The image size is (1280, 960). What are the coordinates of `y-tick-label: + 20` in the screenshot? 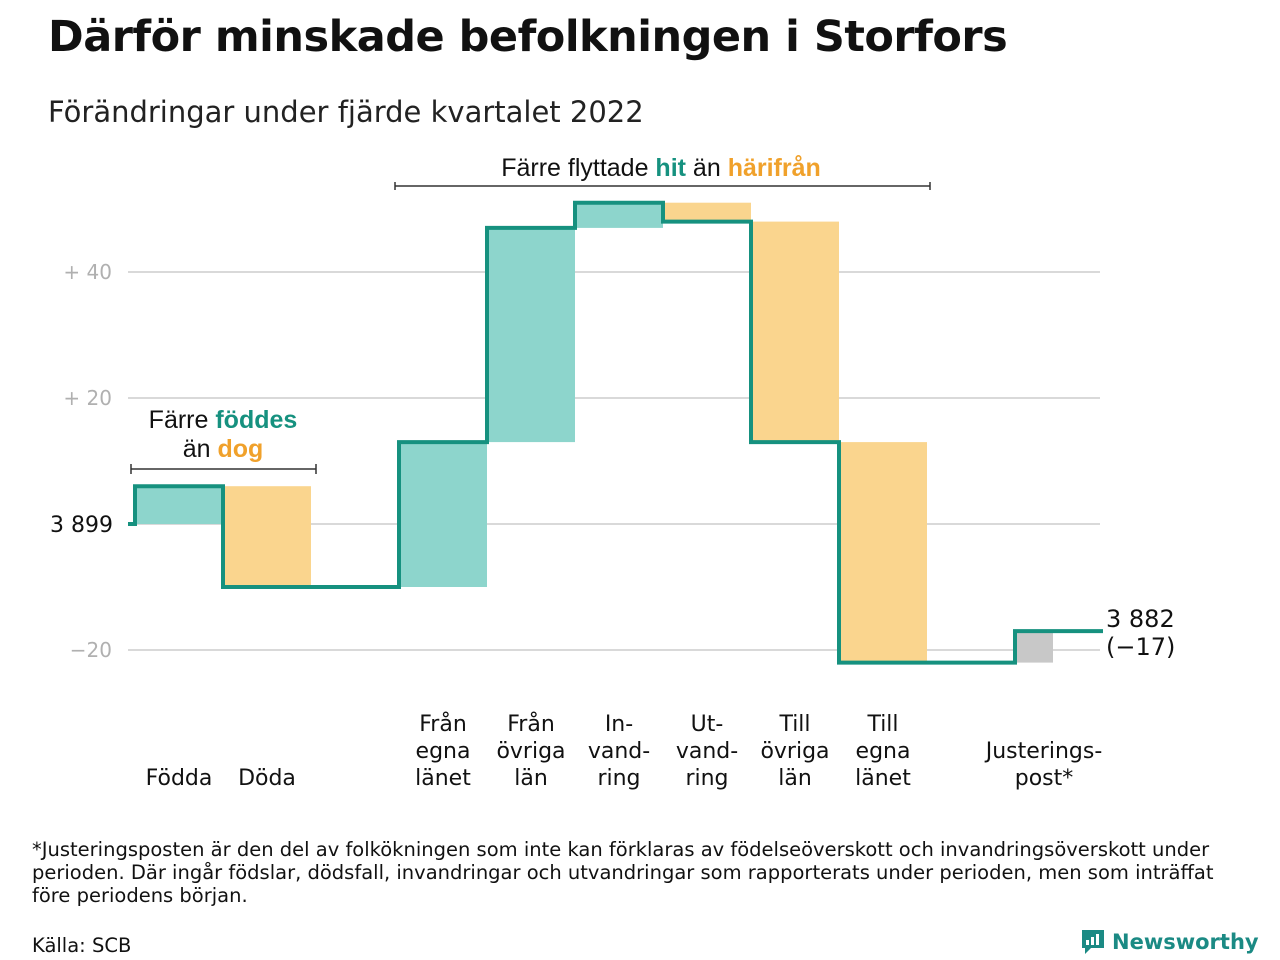 It's located at (87, 398).